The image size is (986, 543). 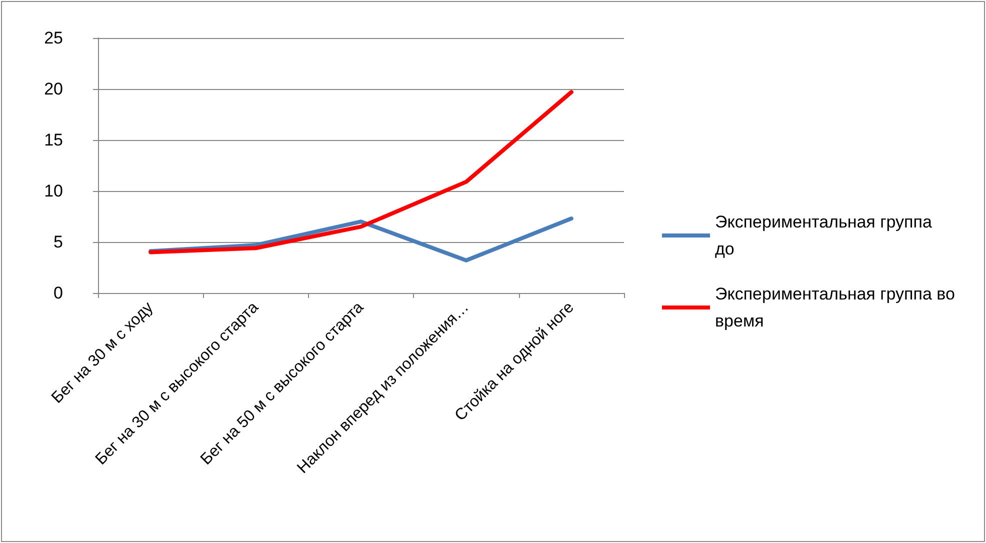 What do you see at coordinates (835, 307) in the screenshot?
I see `legend-label: Экспериментальная группа во время` at bounding box center [835, 307].